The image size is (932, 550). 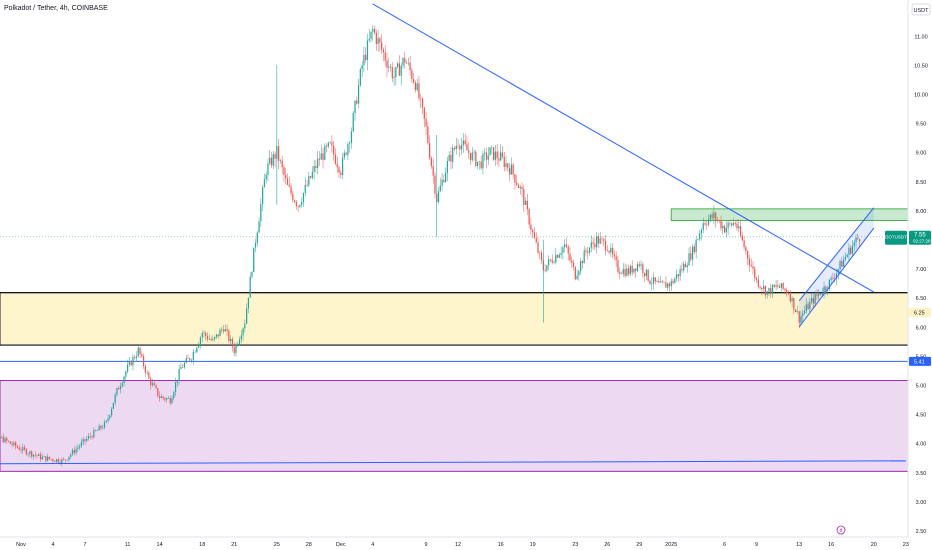 What do you see at coordinates (756, 545) in the screenshot?
I see `x-tick-label: 9` at bounding box center [756, 545].